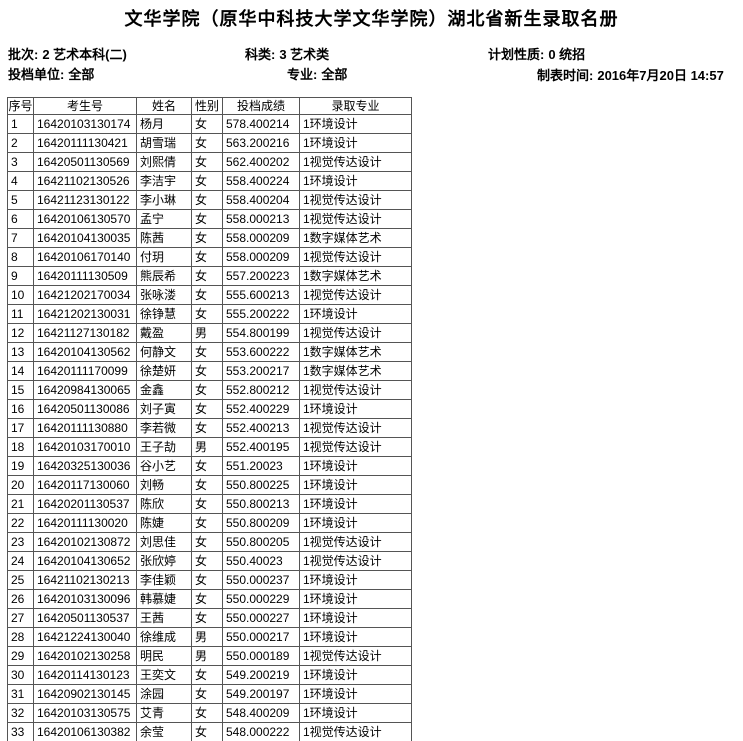 The image size is (743, 741). I want to click on meta-major-value: 全部, so click(334, 74).